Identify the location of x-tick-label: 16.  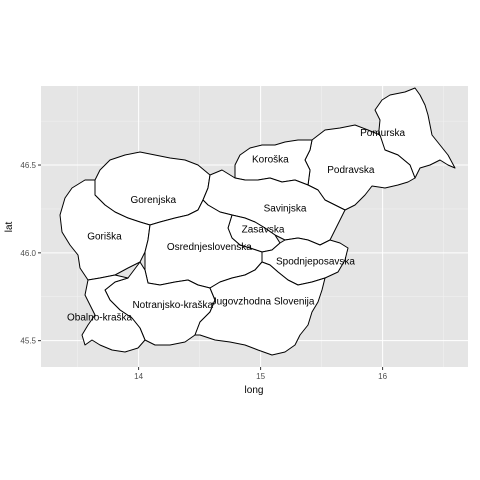
(382, 376).